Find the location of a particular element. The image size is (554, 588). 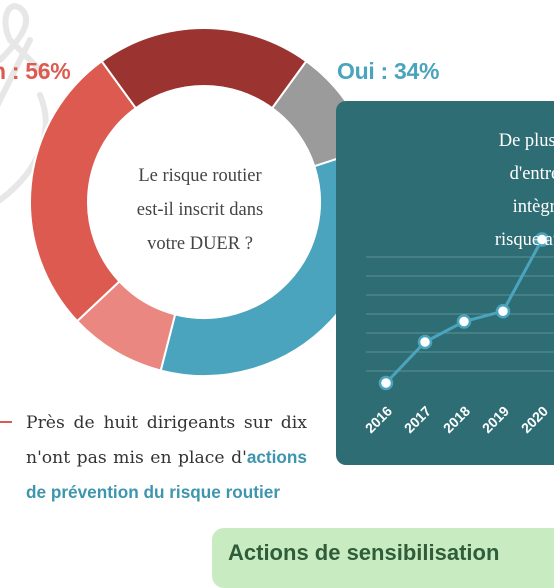

trend-point-2018 is located at coordinates (464, 321).